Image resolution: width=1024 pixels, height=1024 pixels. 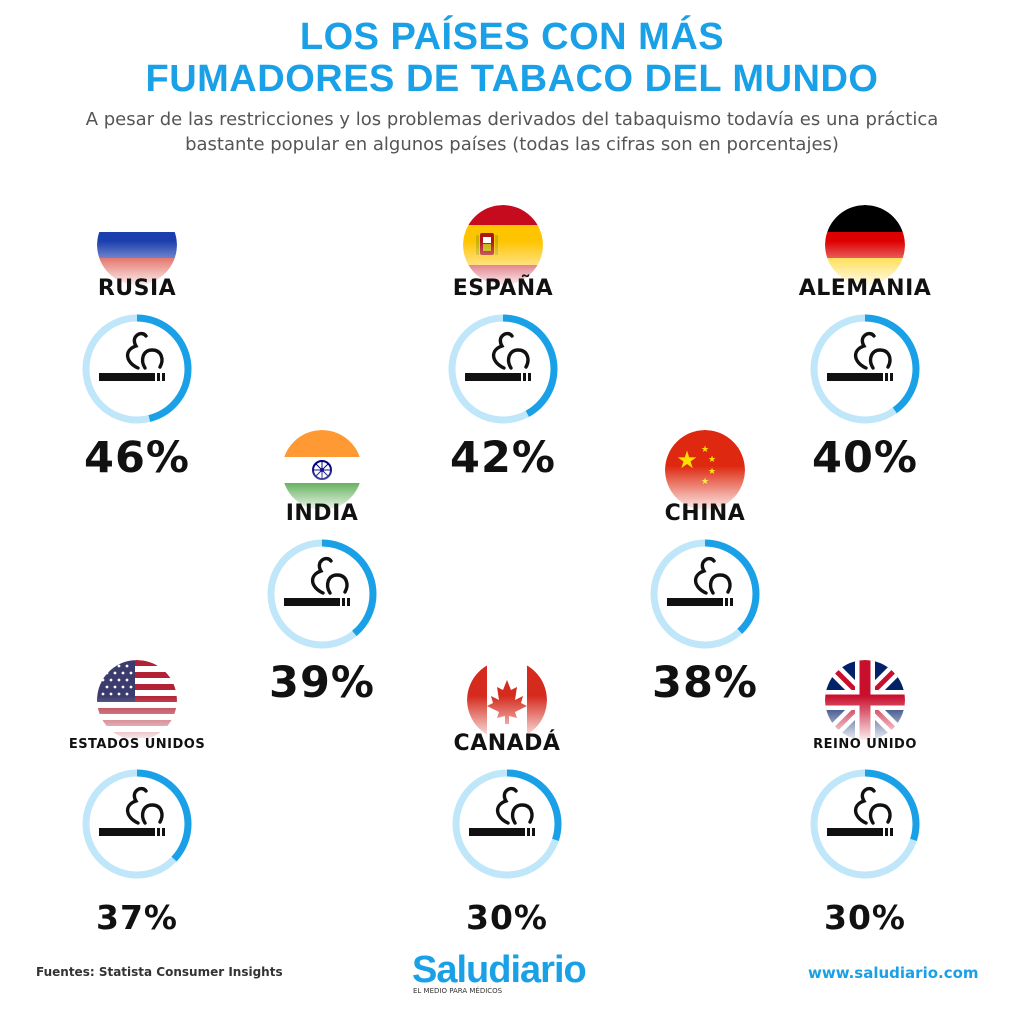 I want to click on country-card-canada: CANADÁ 30%, so click(x=507, y=825).